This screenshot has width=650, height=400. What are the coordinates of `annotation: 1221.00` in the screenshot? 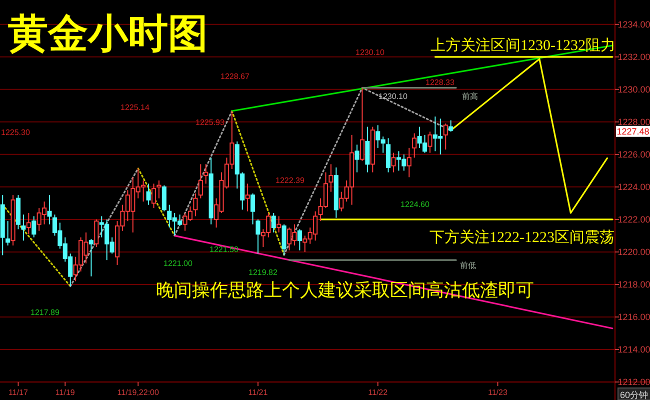 It's located at (179, 263).